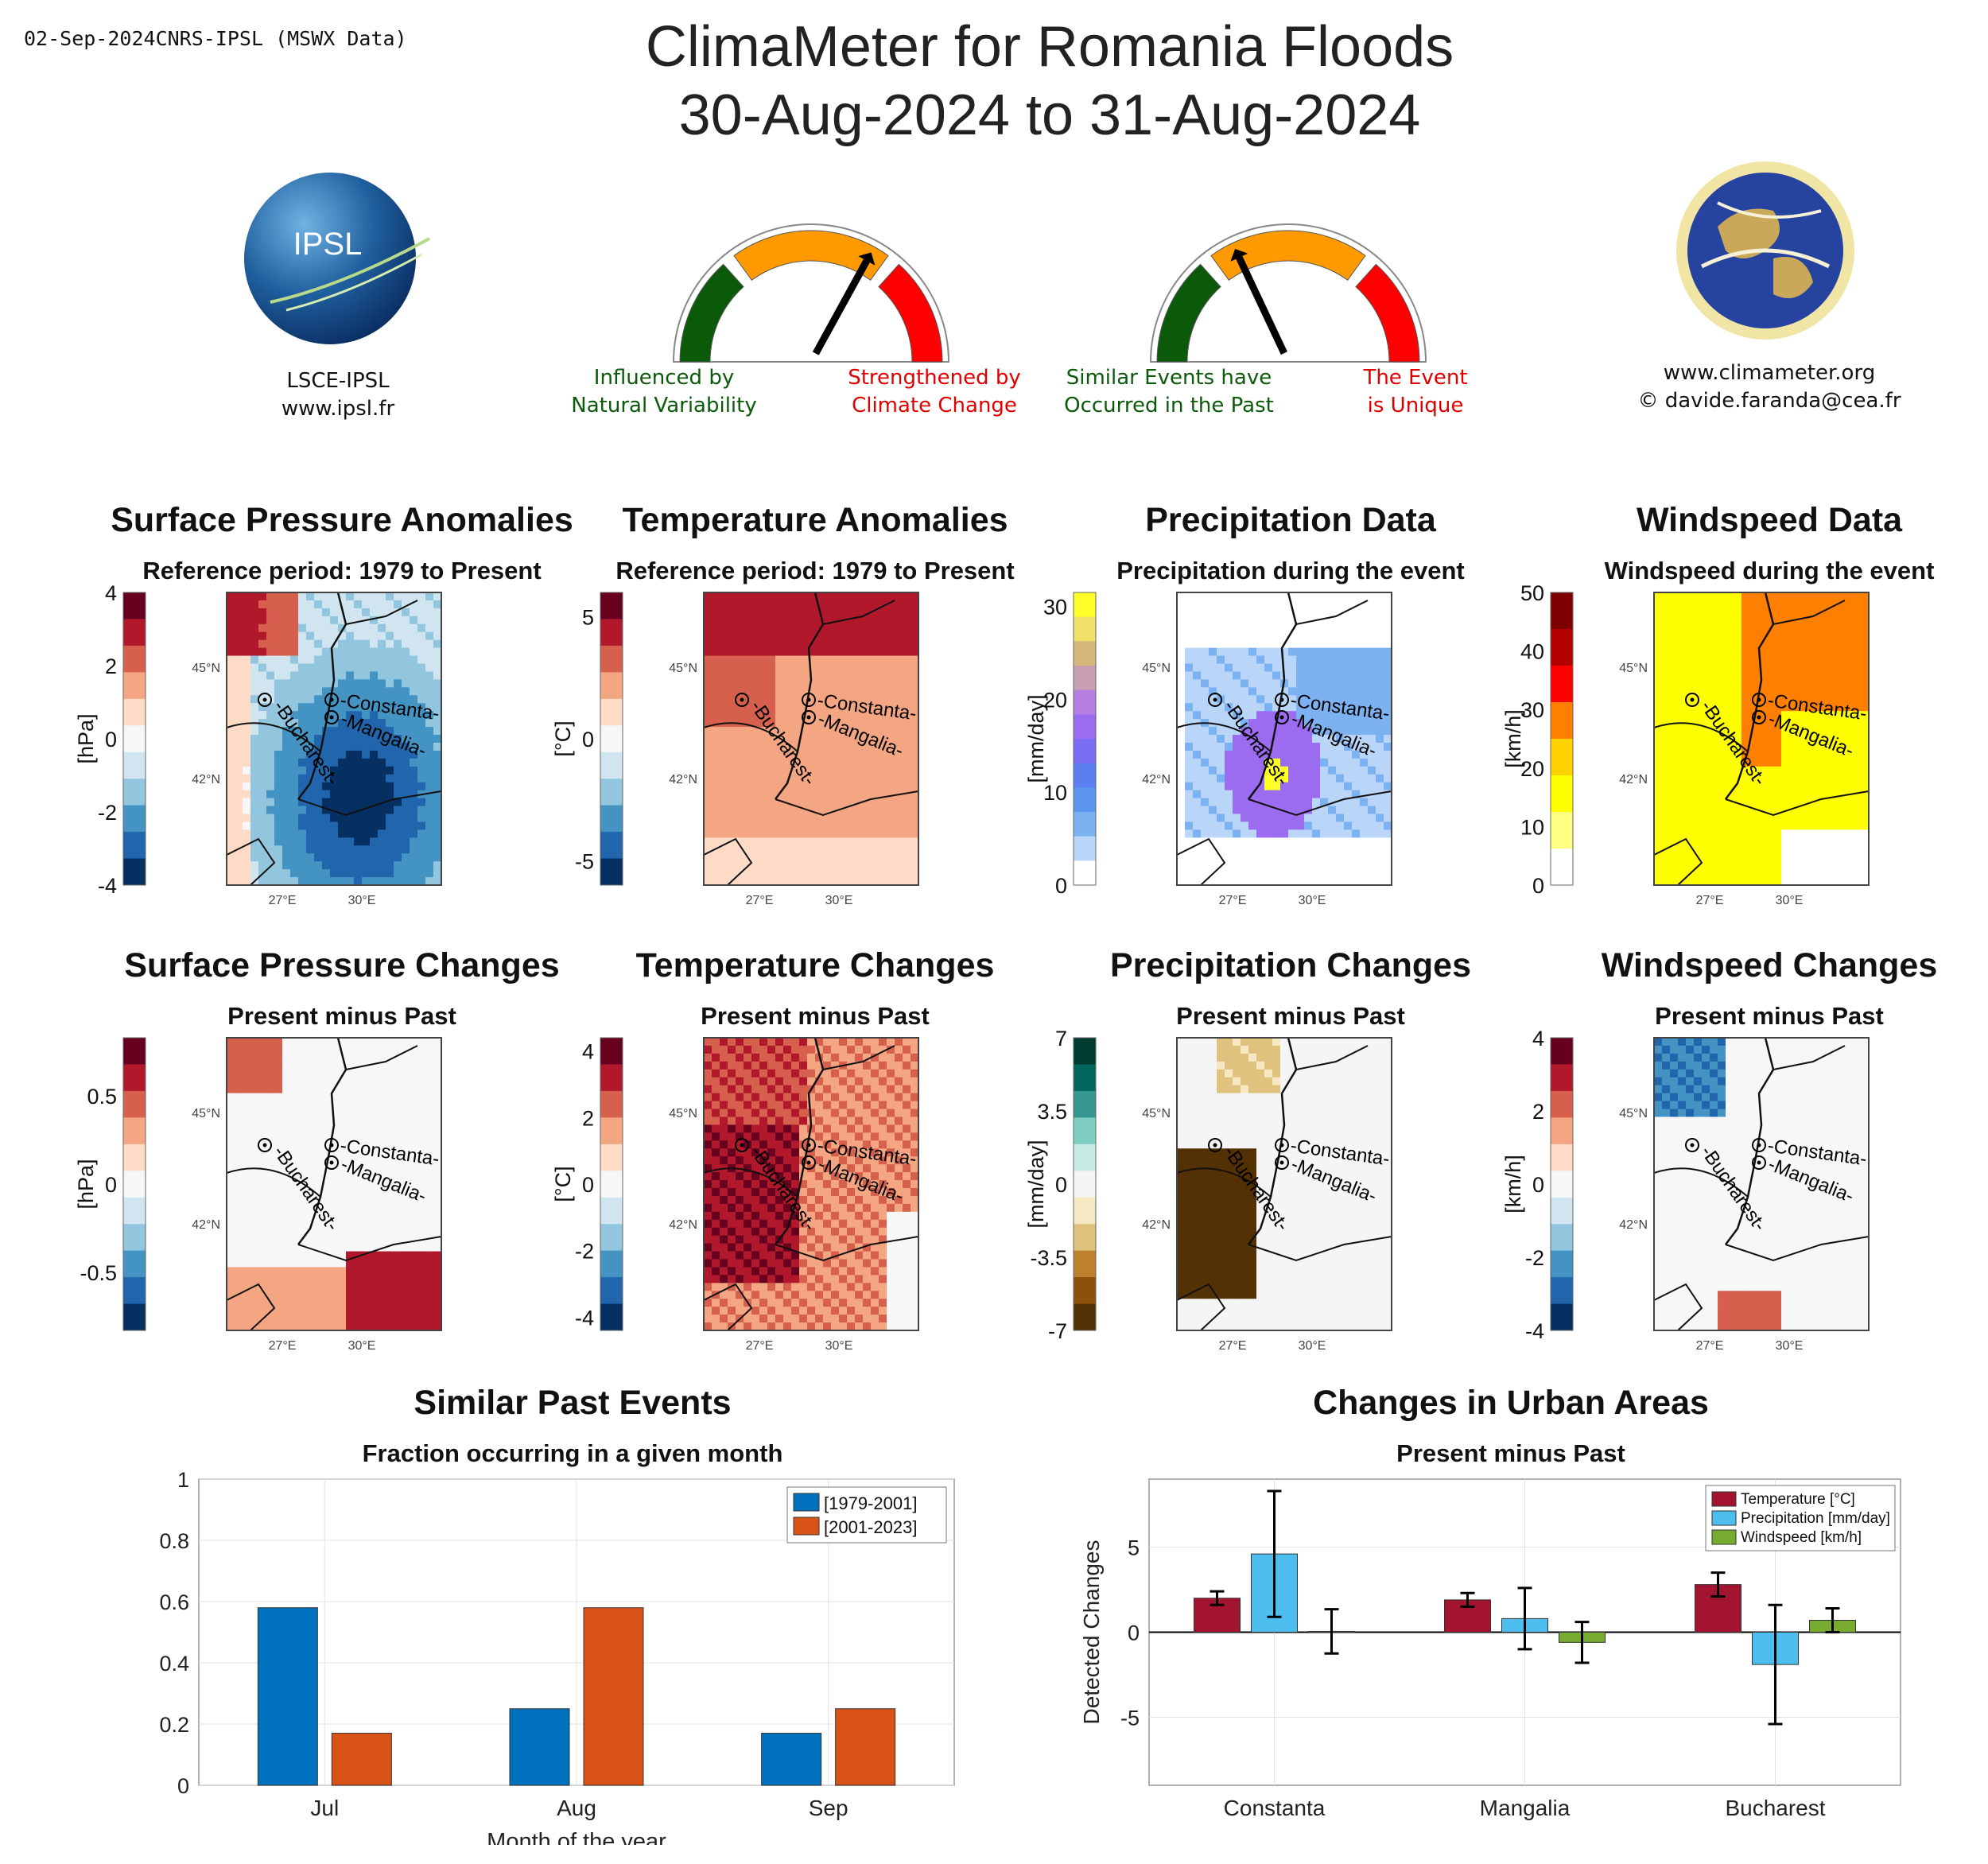  What do you see at coordinates (1532, 710) in the screenshot?
I see `colorbar-tick-label: 30` at bounding box center [1532, 710].